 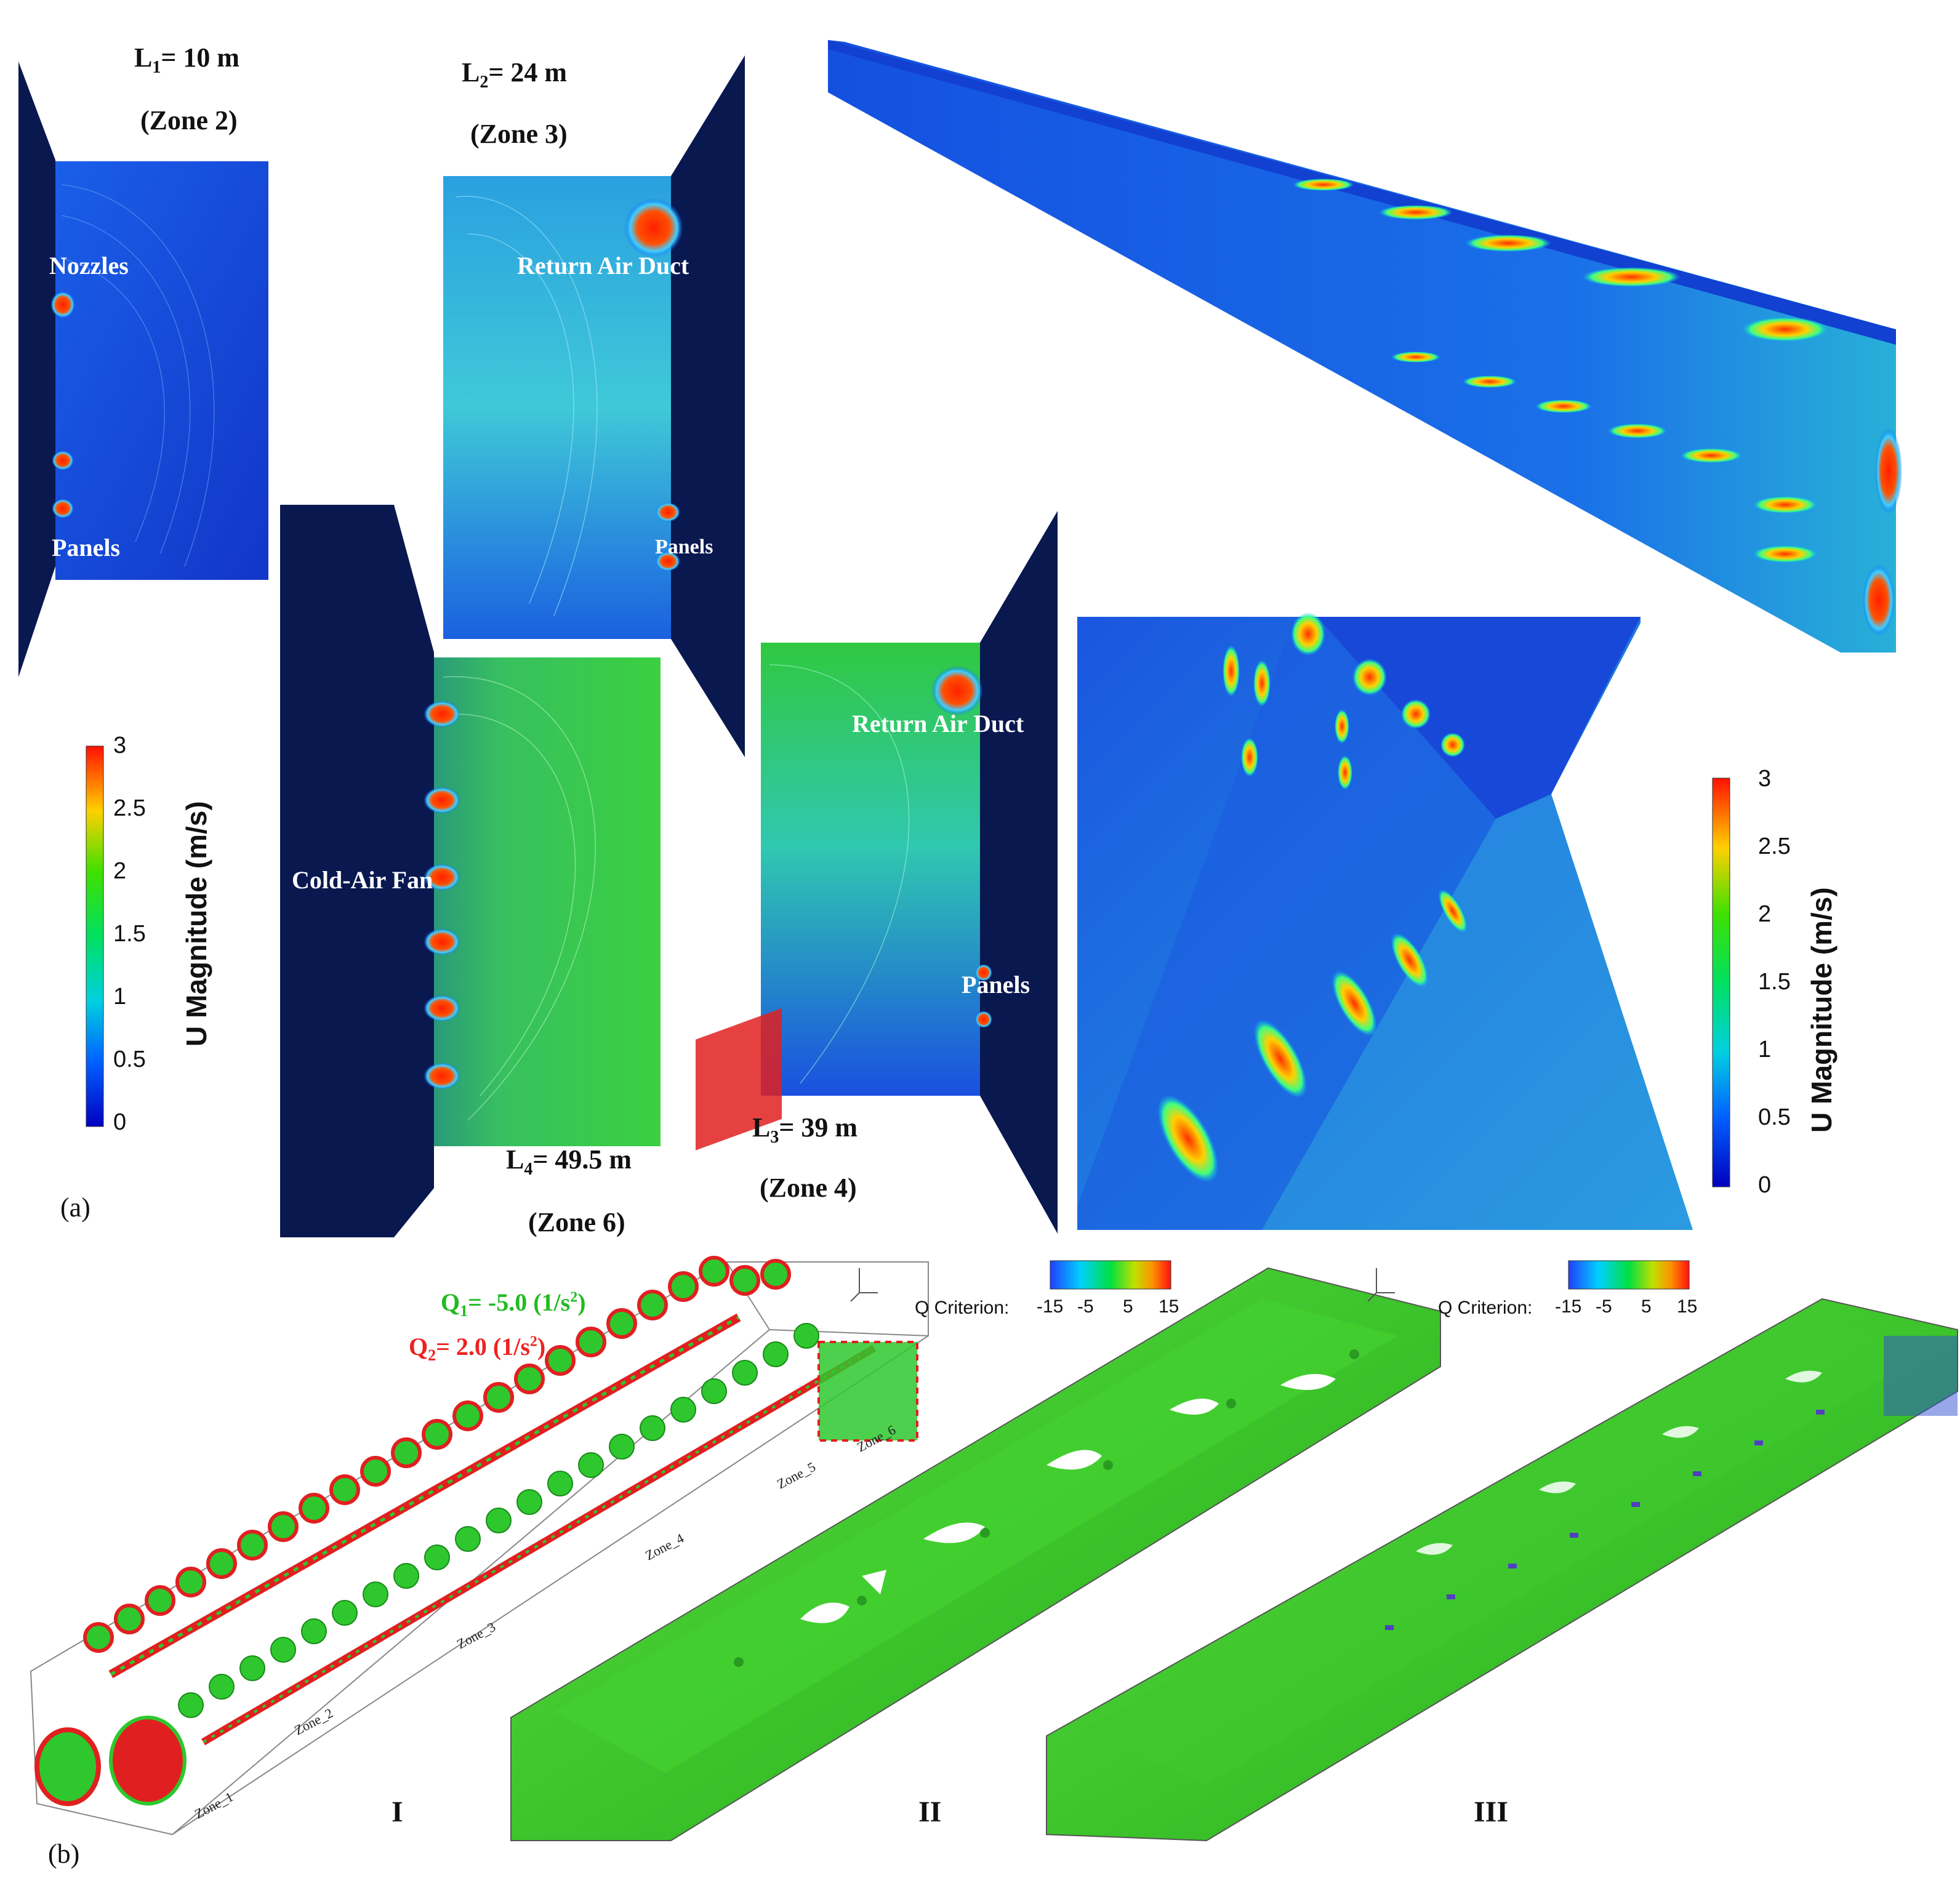 I want to click on panels-label-zone3: Panels, so click(x=684, y=547).